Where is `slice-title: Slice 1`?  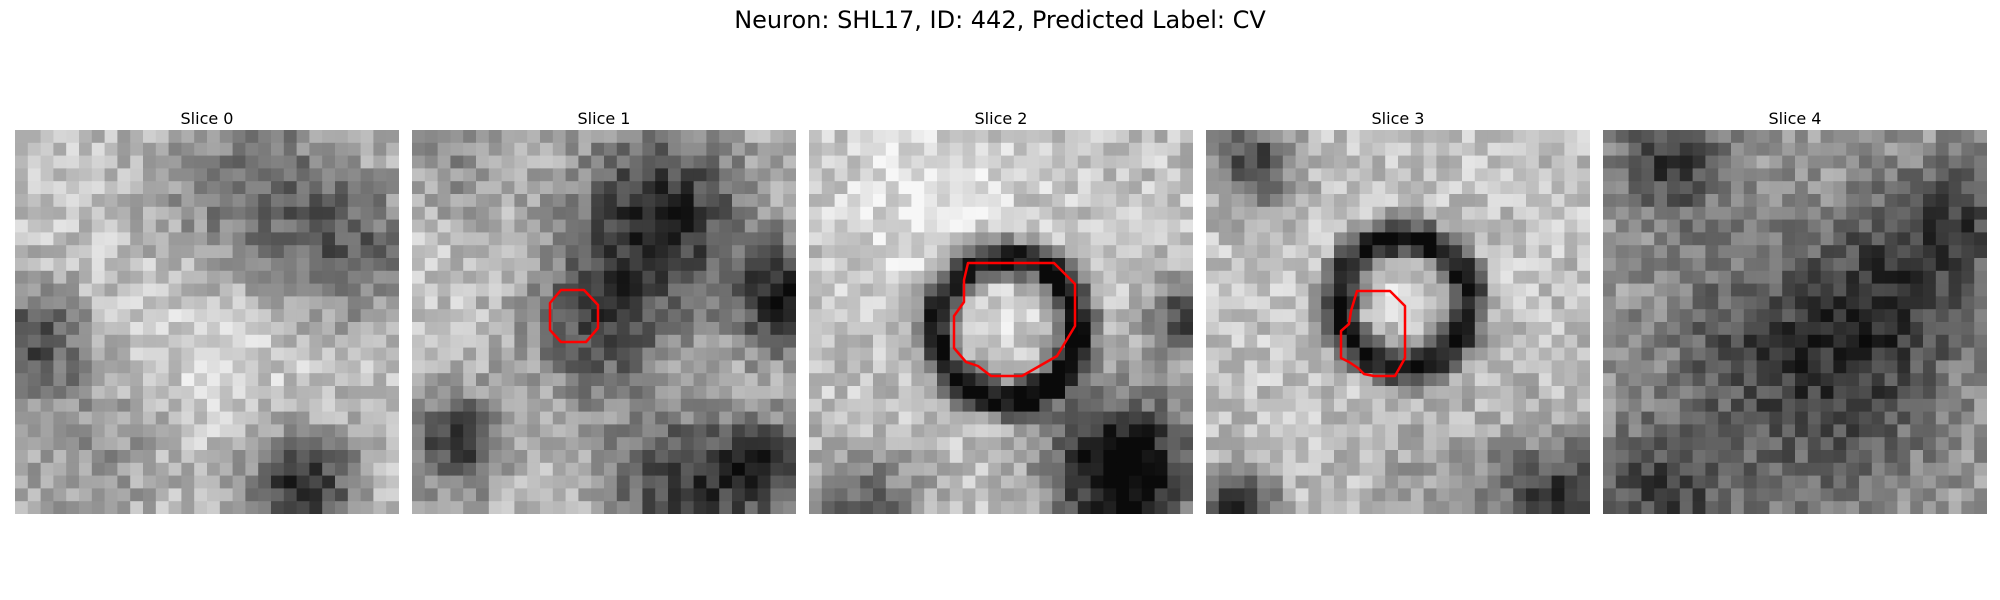
slice-title: Slice 1 is located at coordinates (604, 118).